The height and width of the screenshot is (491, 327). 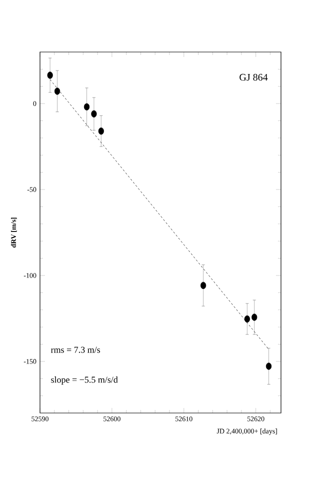 I want to click on annotation: rms = 7.3 m/s, so click(x=75, y=349).